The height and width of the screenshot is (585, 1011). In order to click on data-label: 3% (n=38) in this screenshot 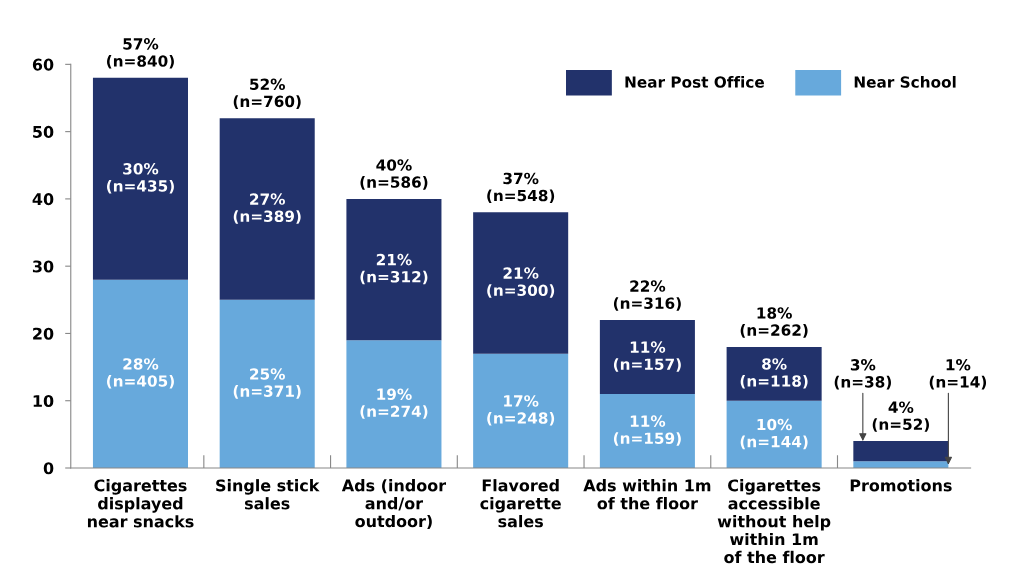, I will do `click(862, 374)`.